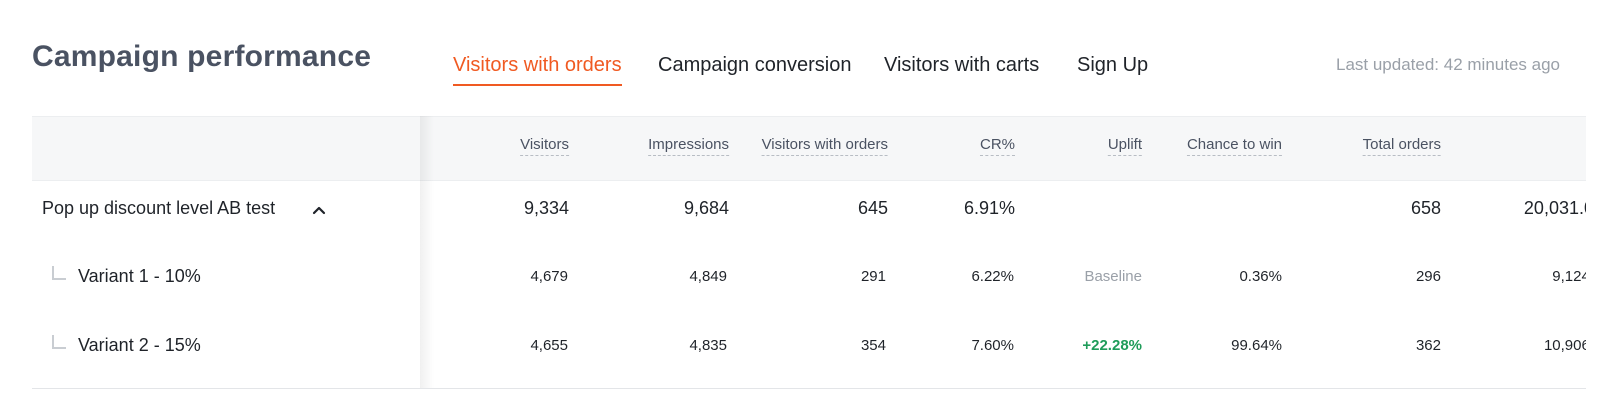 This screenshot has width=1600, height=413. I want to click on cell-cr: 7.60%, so click(992, 345).